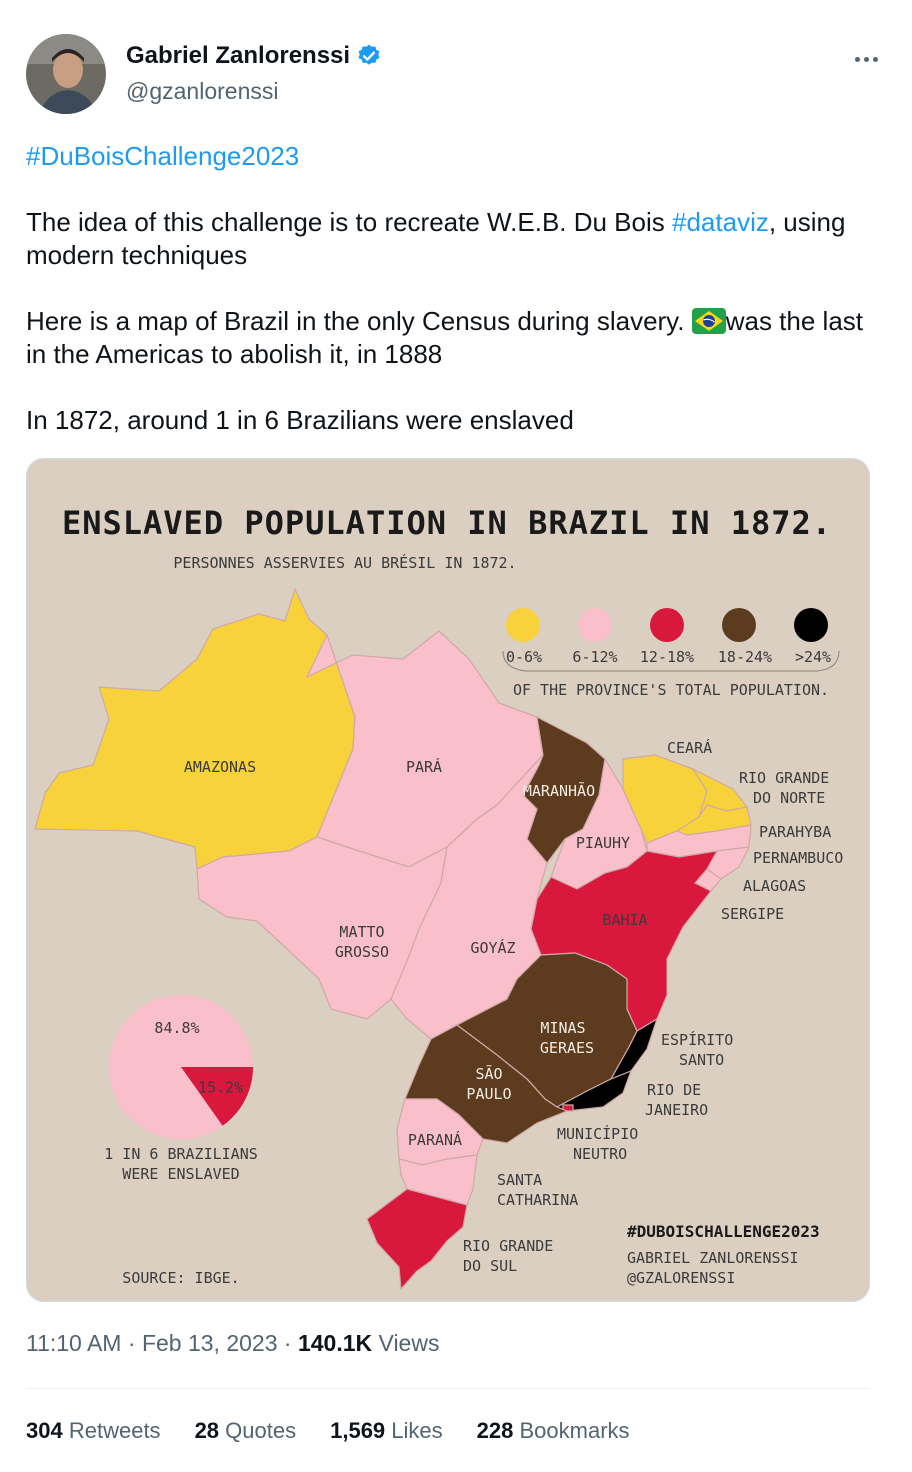 This screenshot has height=1472, width=912. I want to click on label-sp-1: SÃO, so click(488, 1073).